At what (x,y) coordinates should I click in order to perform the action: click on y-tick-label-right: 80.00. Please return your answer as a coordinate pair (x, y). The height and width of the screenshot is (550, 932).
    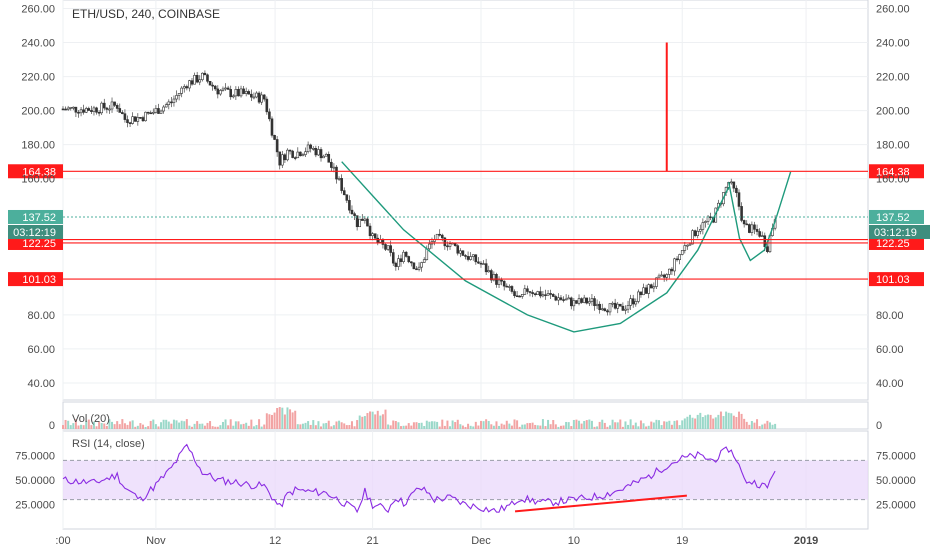
    Looking at the image, I should click on (890, 316).